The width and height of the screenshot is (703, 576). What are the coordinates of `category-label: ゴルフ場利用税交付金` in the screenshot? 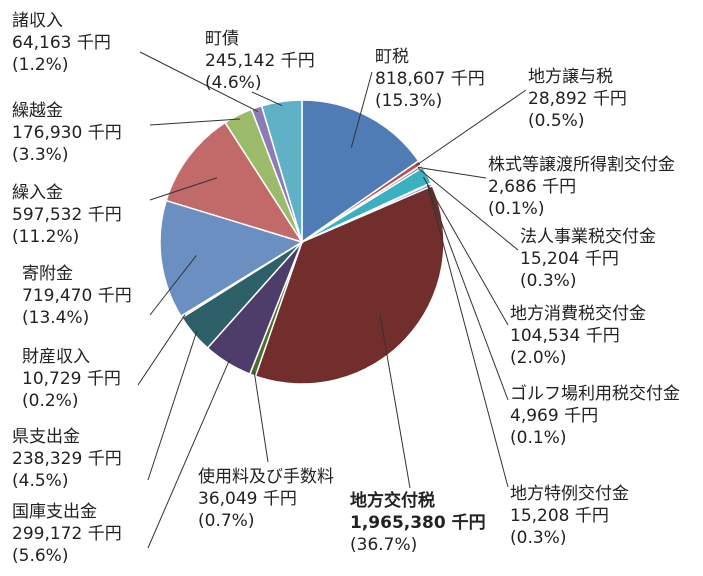 It's located at (595, 393).